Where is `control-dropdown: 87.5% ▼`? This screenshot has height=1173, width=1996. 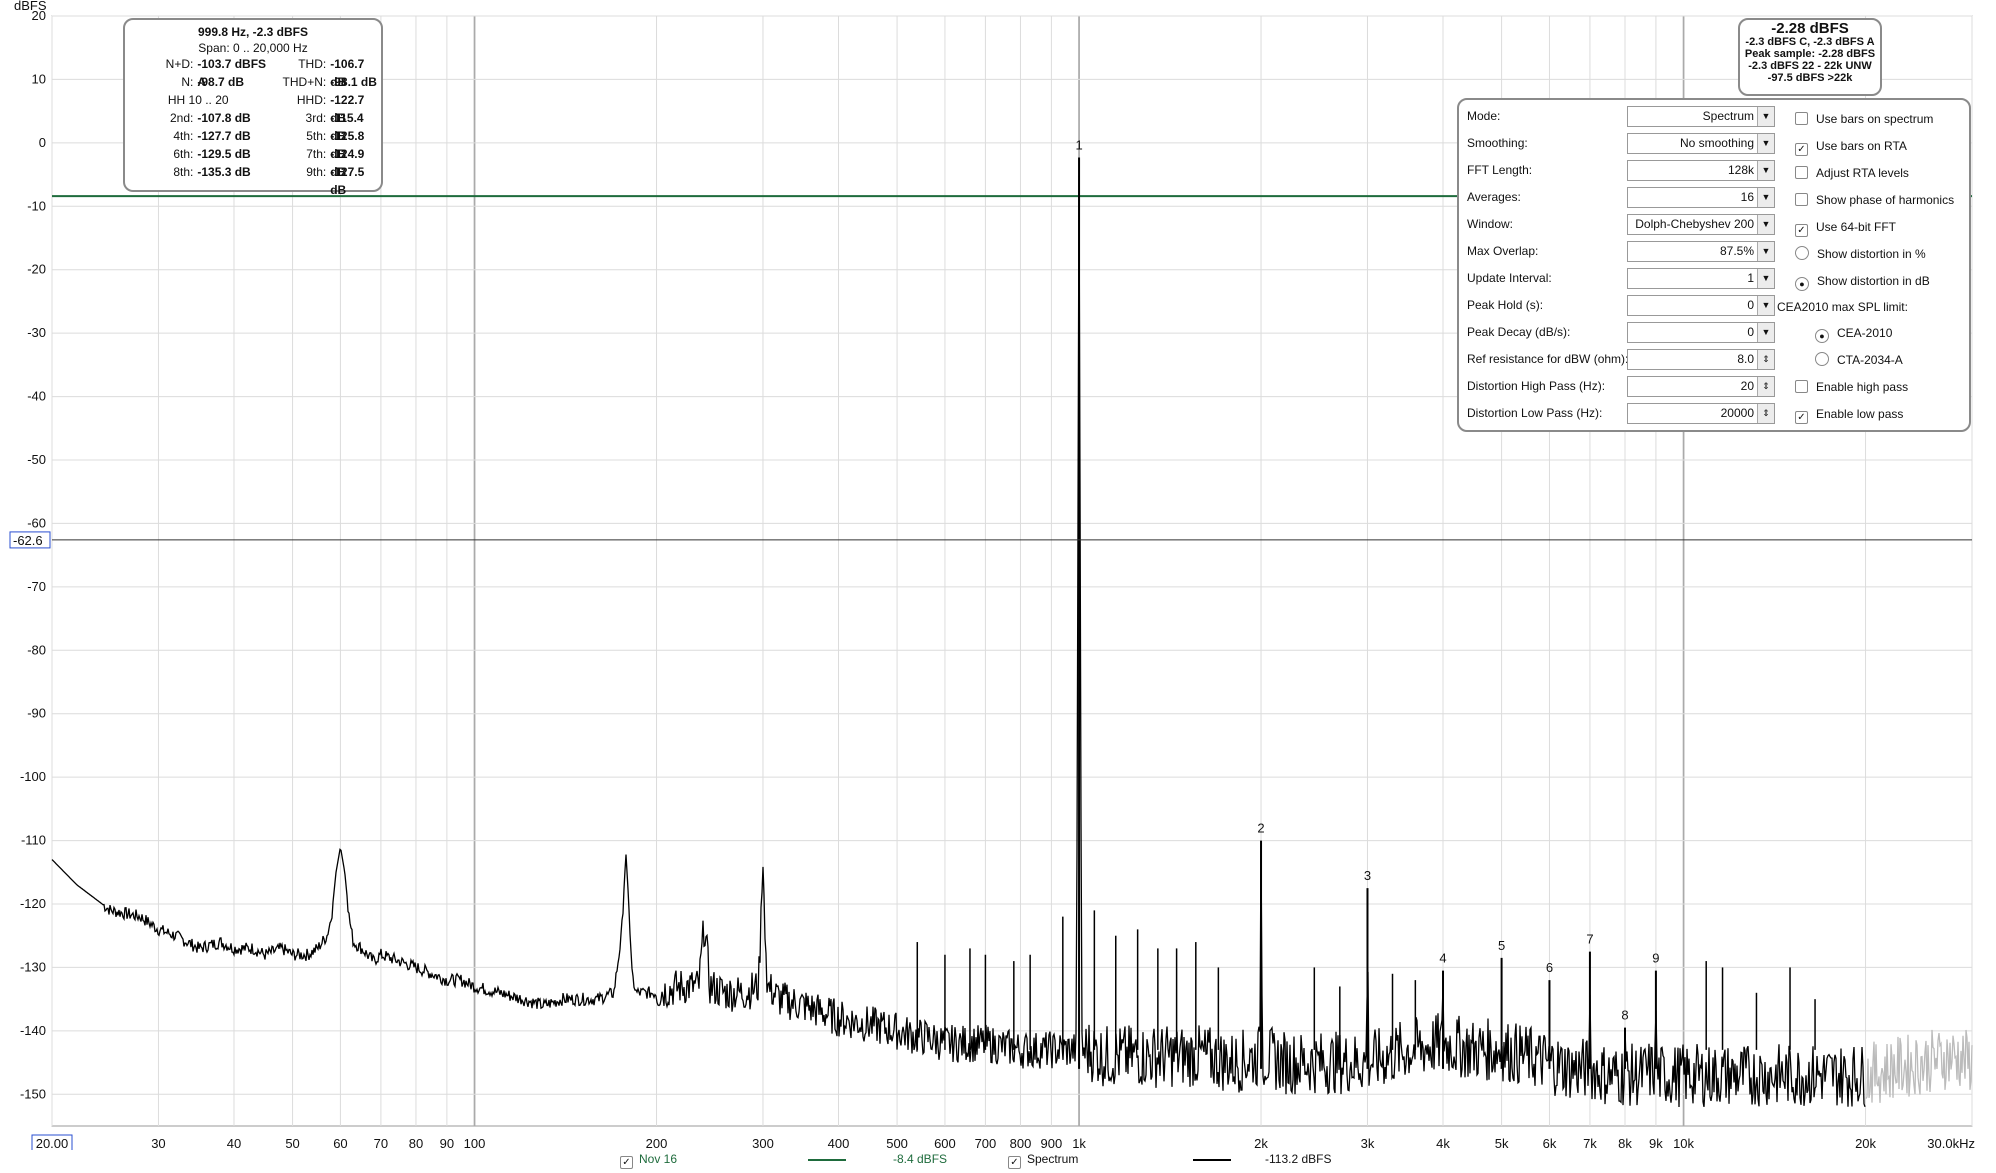
control-dropdown: 87.5% ▼ is located at coordinates (1701, 251).